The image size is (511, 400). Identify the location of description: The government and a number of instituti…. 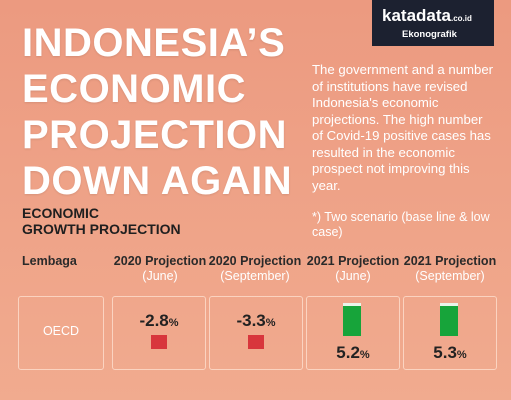
(403, 127).